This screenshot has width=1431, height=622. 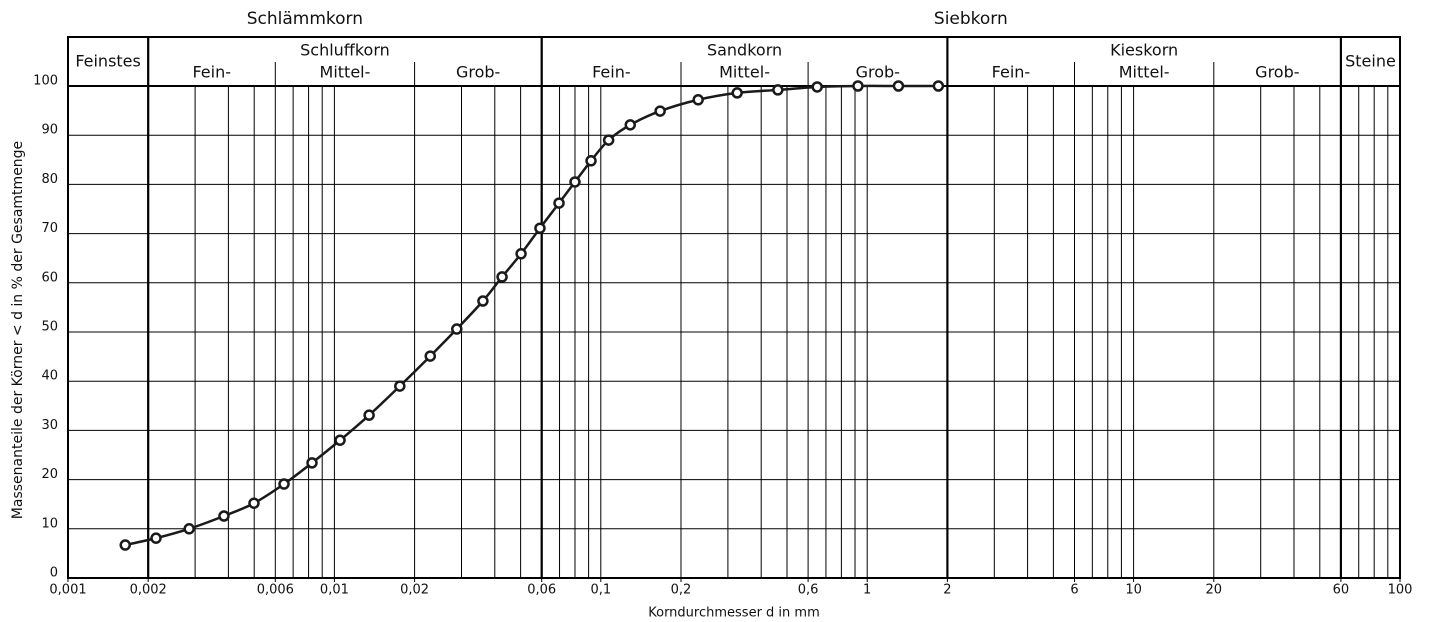 What do you see at coordinates (1400, 590) in the screenshot?
I see `x-tick-label: 100` at bounding box center [1400, 590].